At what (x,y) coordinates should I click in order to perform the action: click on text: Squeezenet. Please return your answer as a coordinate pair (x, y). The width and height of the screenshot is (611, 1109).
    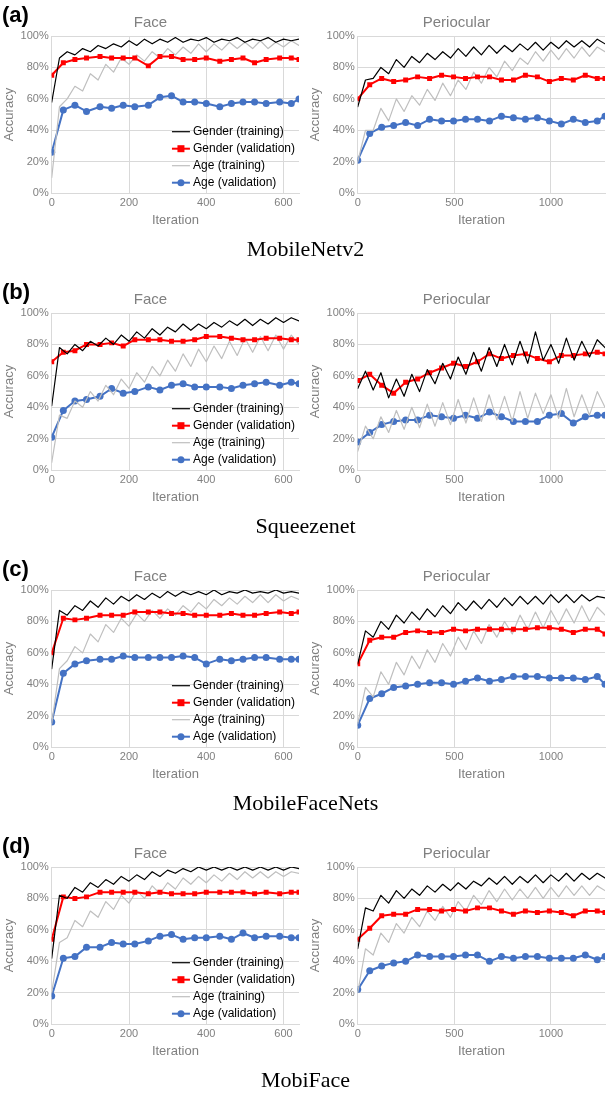
    Looking at the image, I should click on (305, 526).